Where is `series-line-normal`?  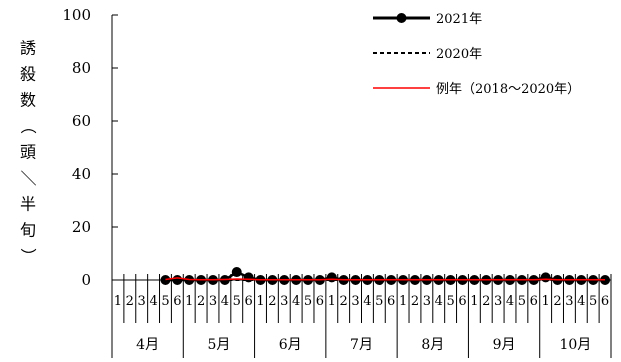
series-line-normal is located at coordinates (385, 279).